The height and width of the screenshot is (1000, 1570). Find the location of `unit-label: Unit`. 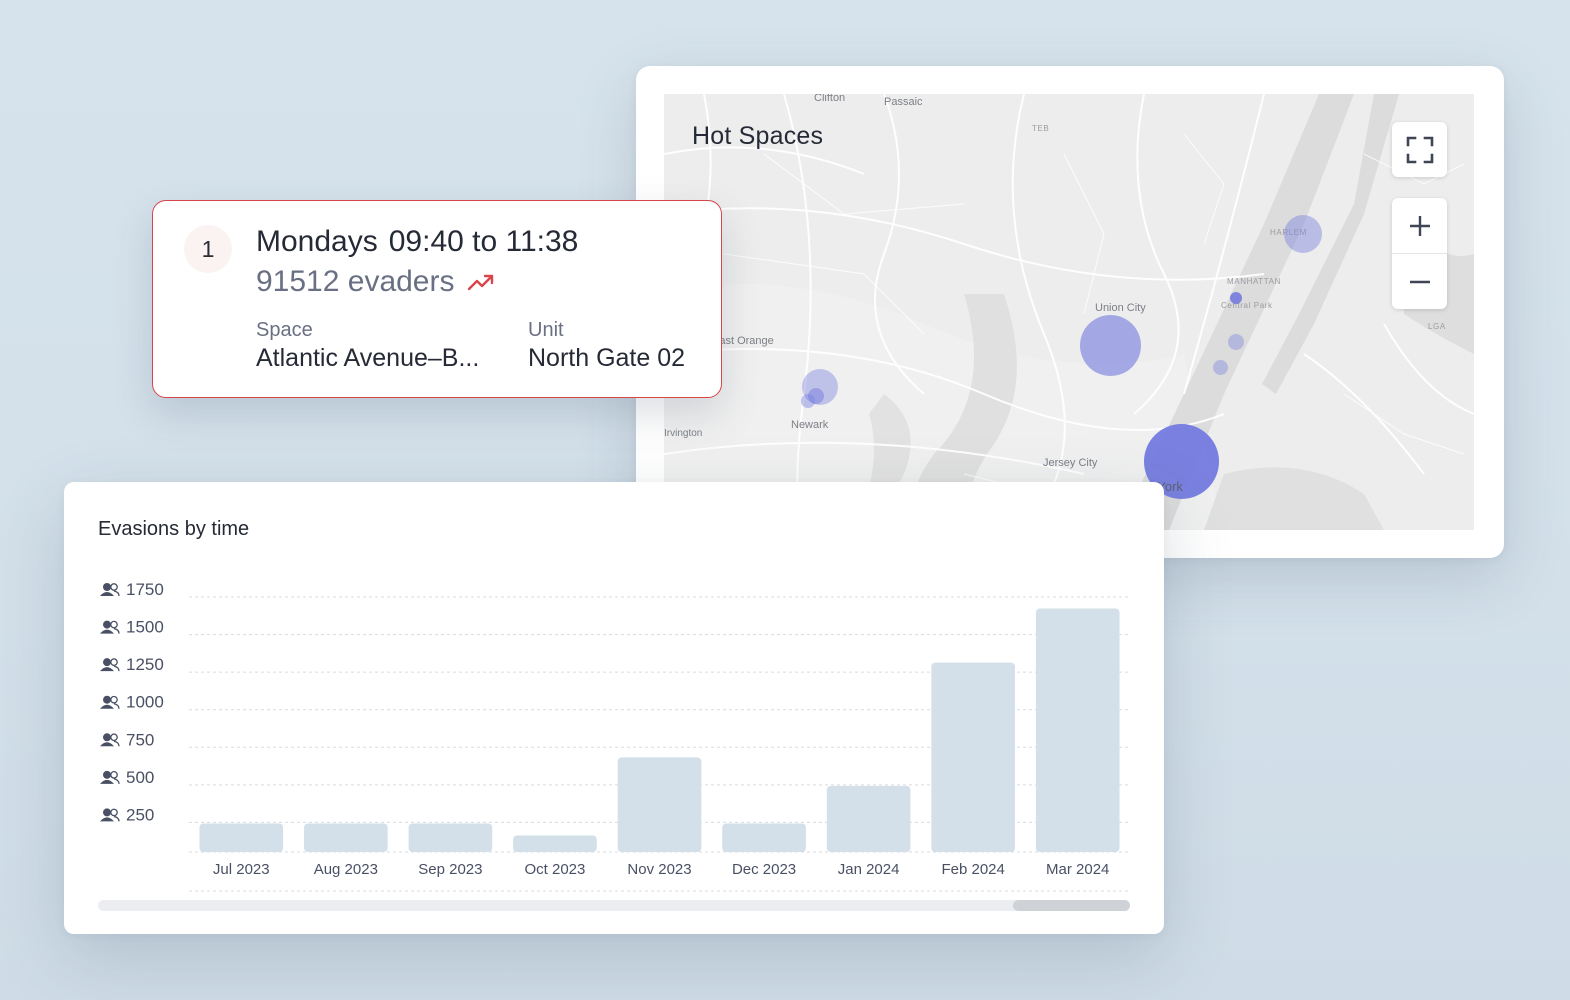

unit-label: Unit is located at coordinates (546, 330).